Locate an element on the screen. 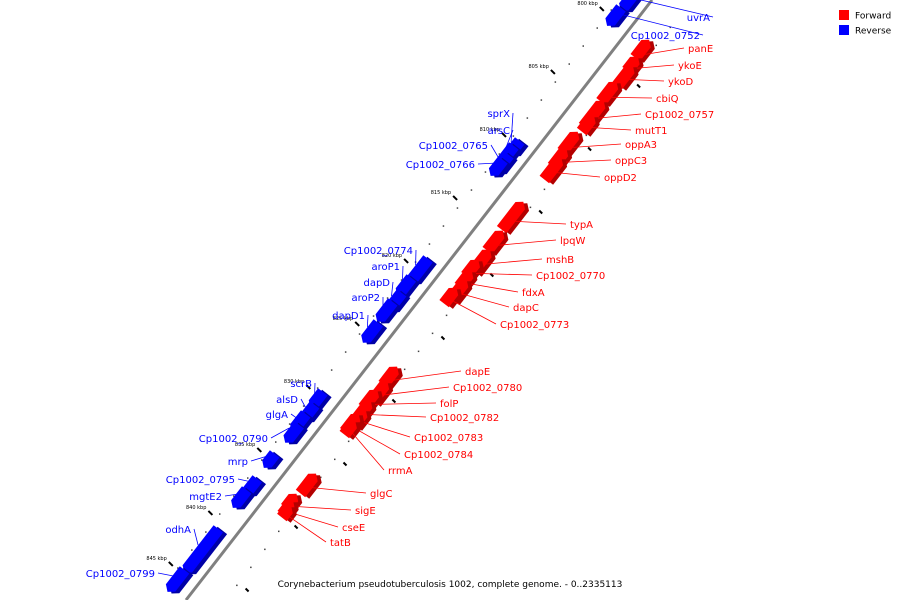  gene-label-sige: sigE is located at coordinates (365, 511).